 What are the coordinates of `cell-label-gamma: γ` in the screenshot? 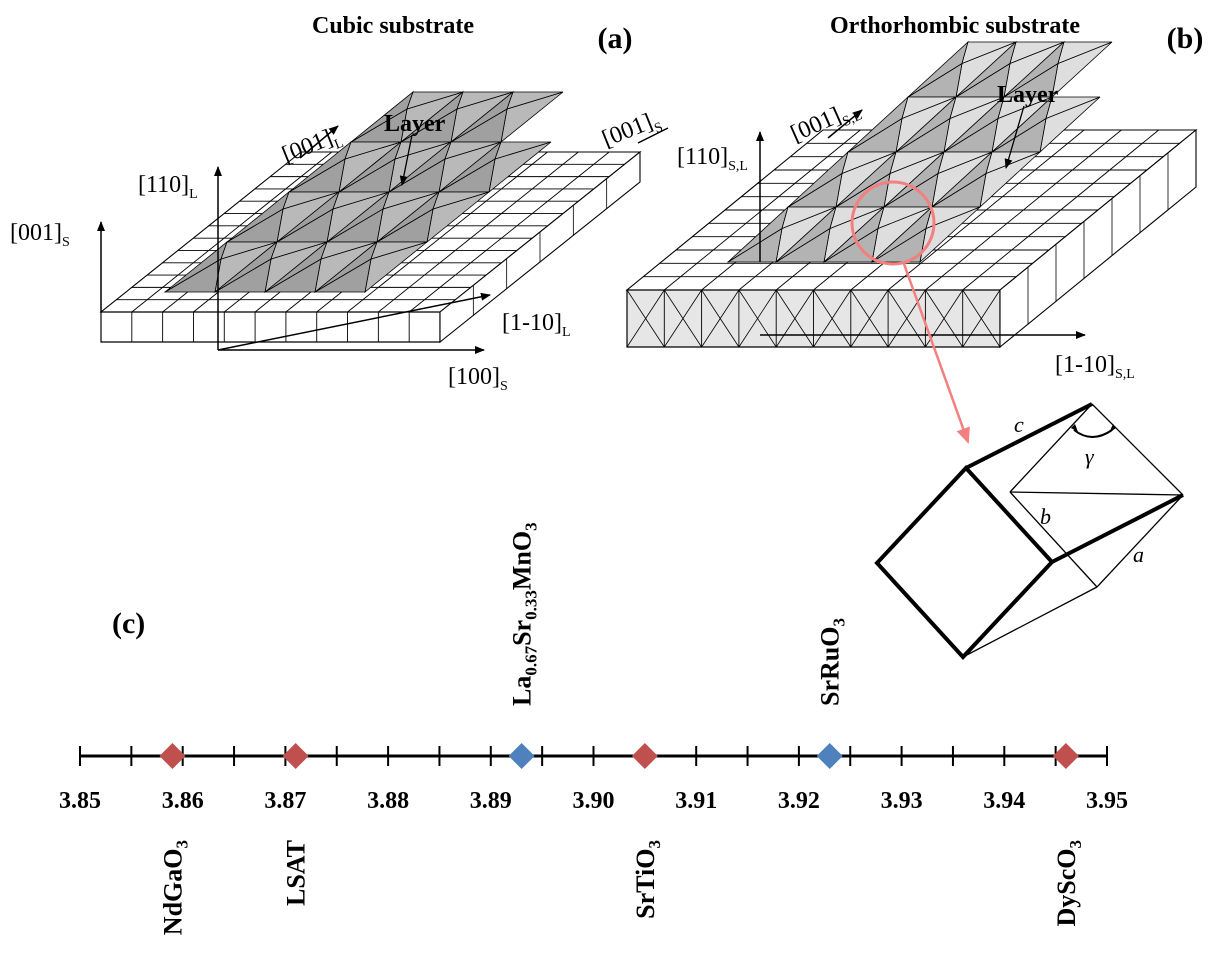 It's located at (1090, 456).